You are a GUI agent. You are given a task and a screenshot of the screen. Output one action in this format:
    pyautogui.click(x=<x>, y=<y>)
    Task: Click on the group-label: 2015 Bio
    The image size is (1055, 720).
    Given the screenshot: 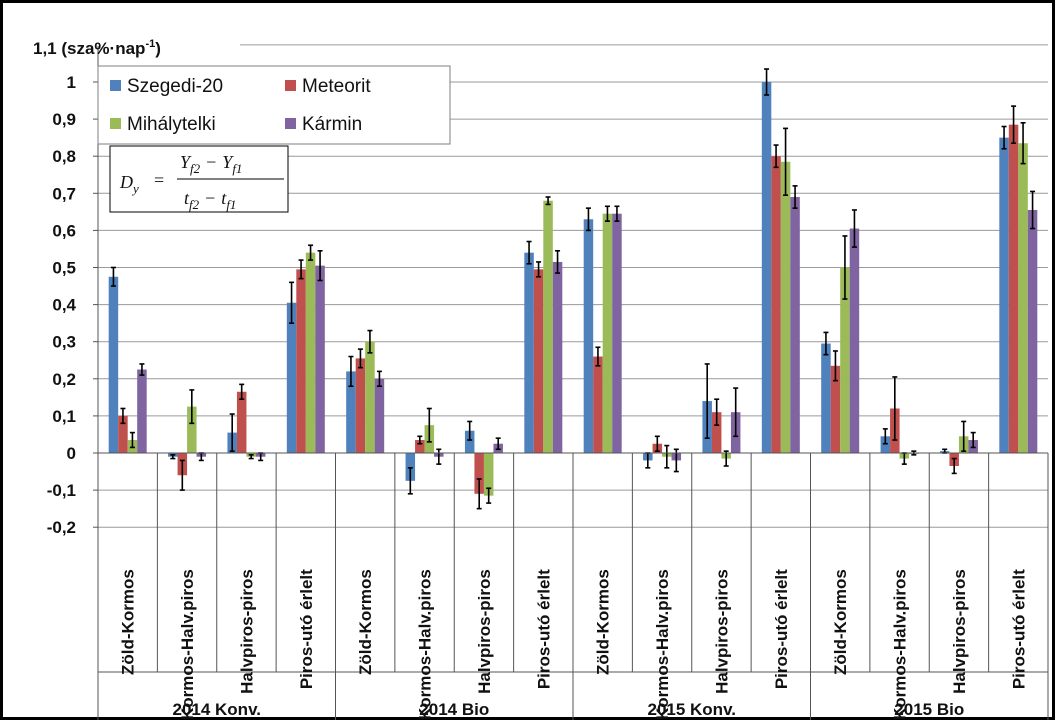 What is the action you would take?
    pyautogui.click(x=929, y=709)
    